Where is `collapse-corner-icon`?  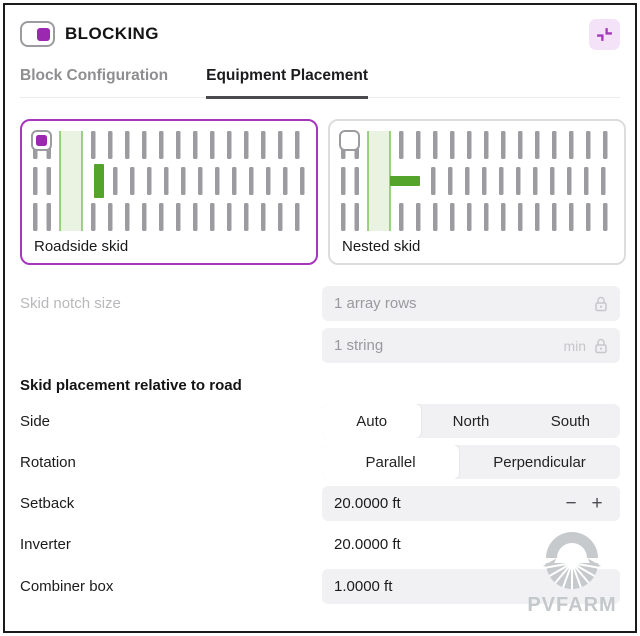
collapse-corner-icon is located at coordinates (604, 34).